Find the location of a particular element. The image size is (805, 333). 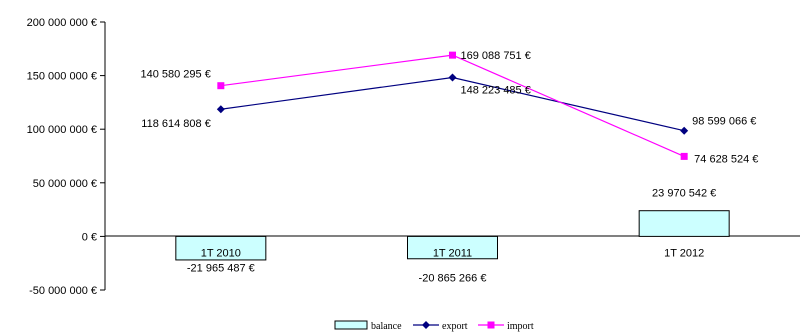

balance-data-label: 23 970 542 € is located at coordinates (684, 194).